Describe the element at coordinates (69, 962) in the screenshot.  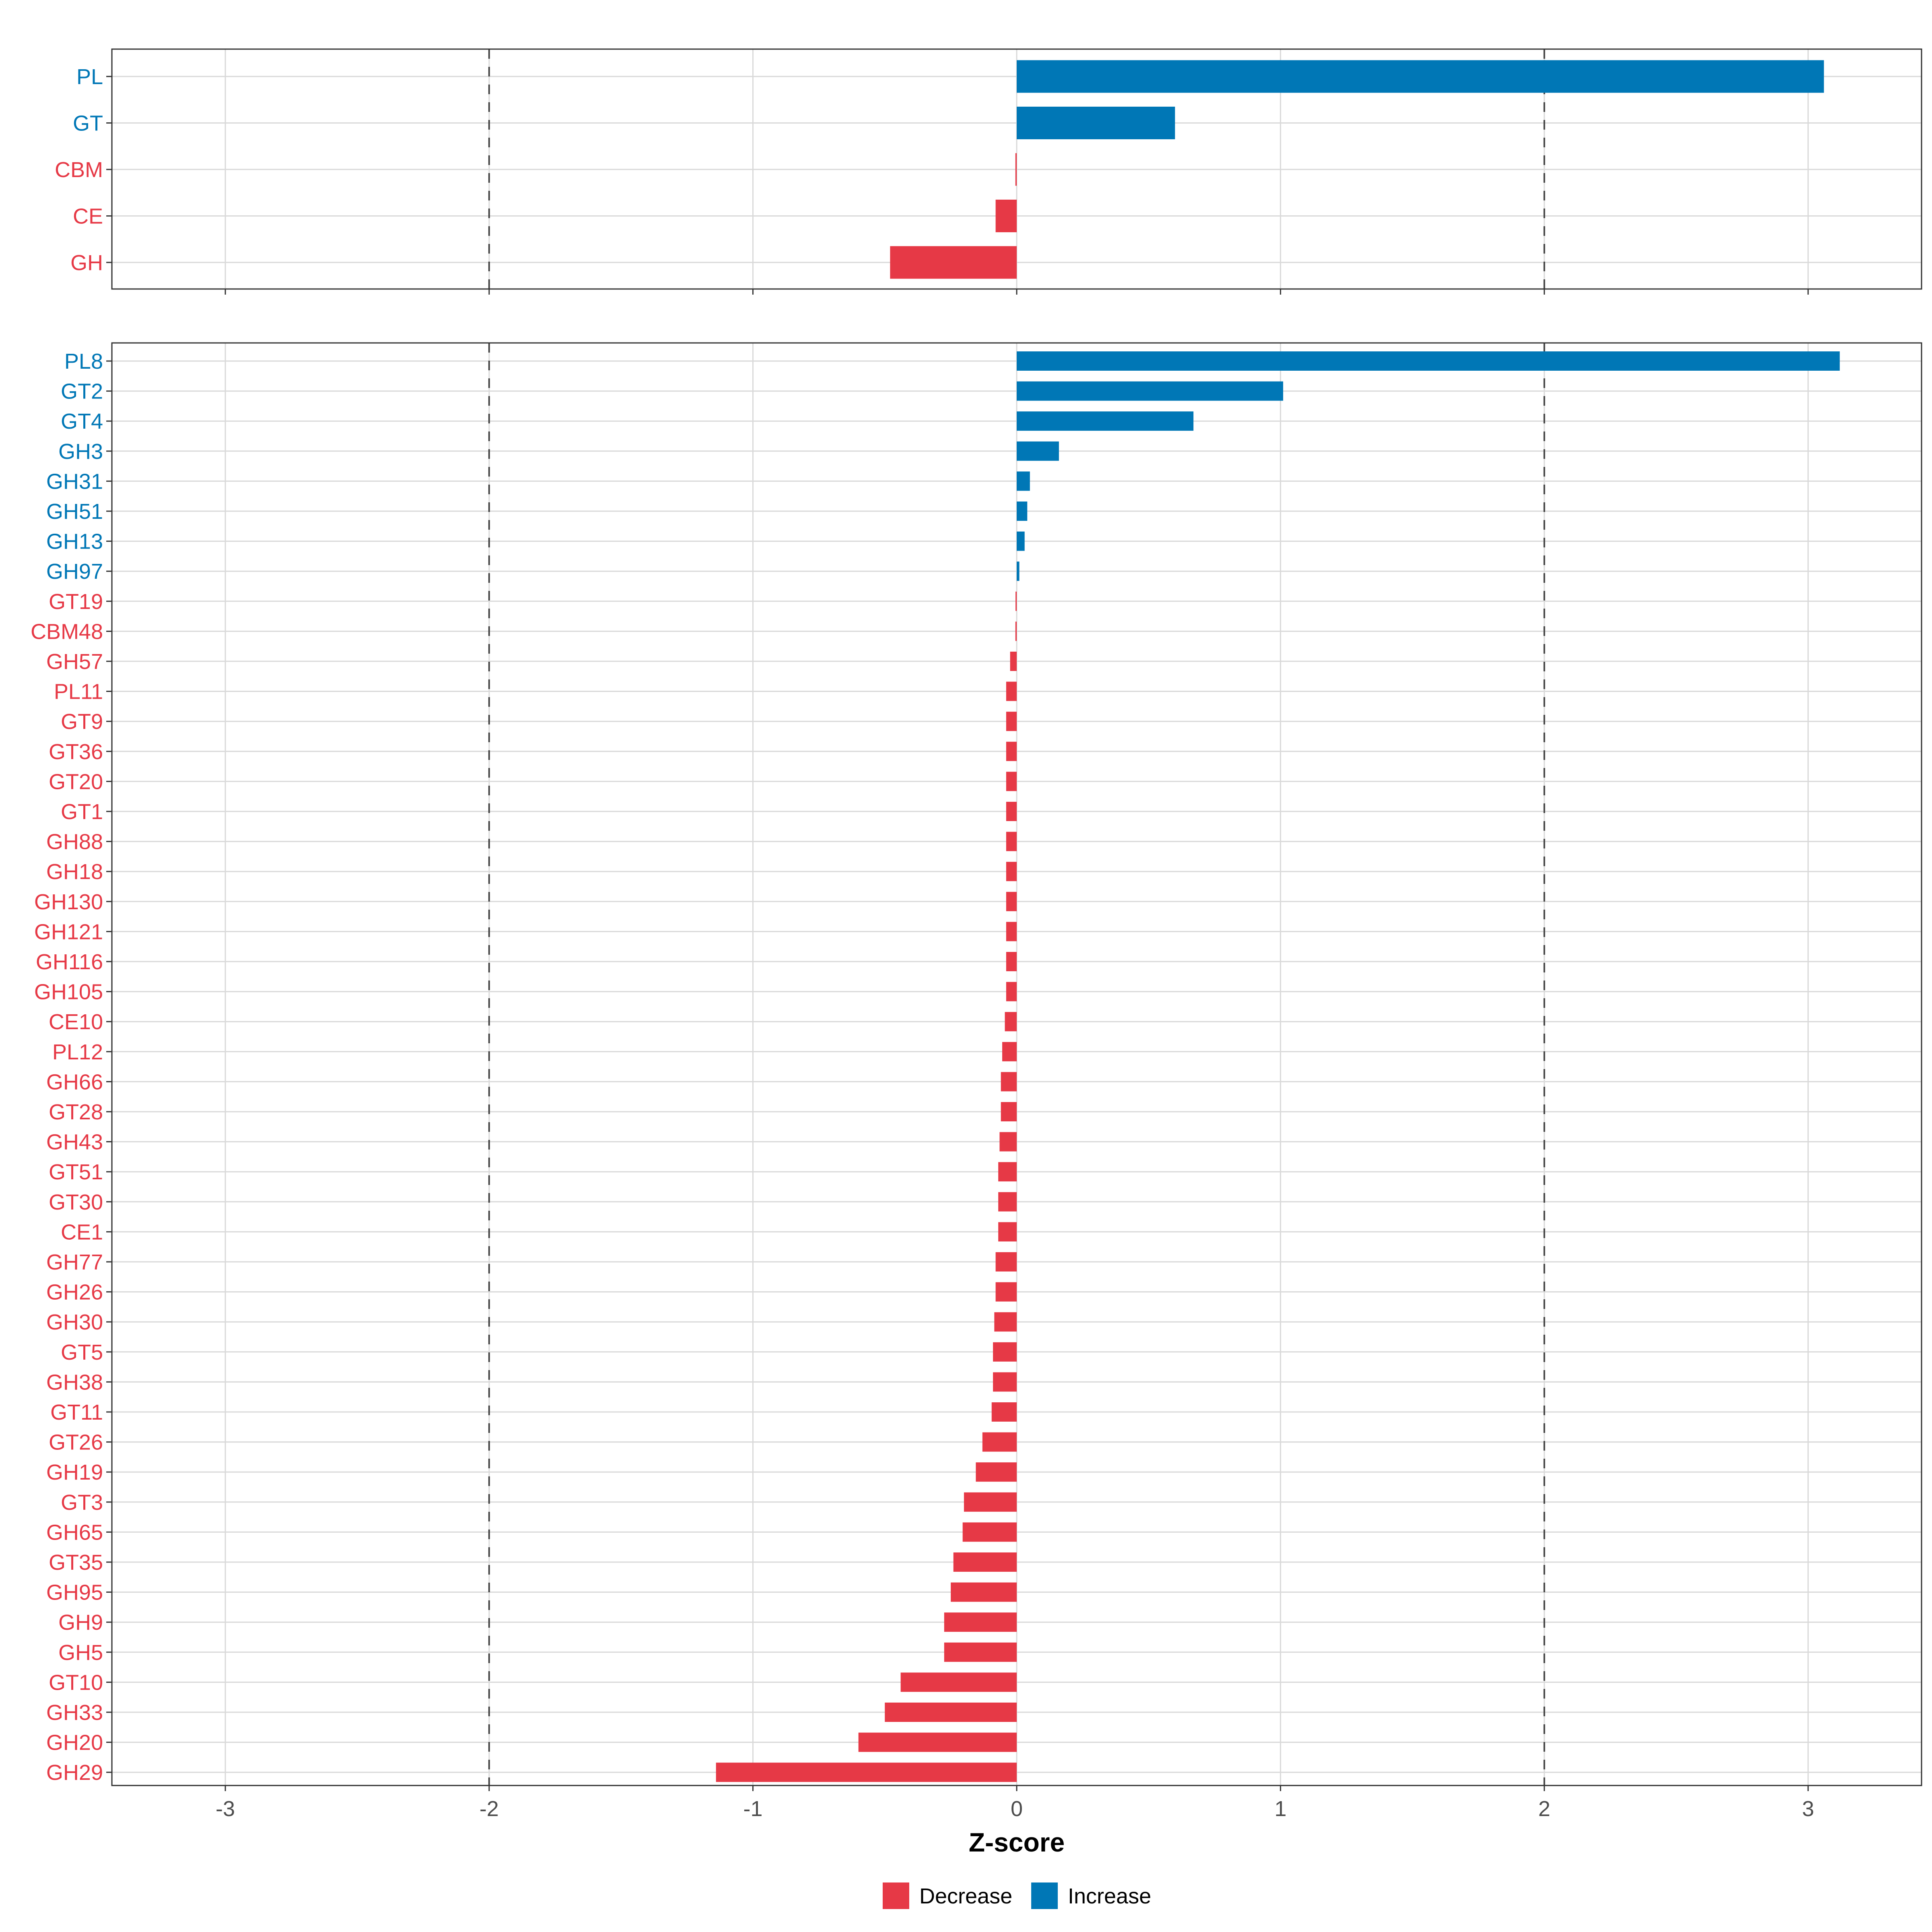
I see `category-label: GH116` at that location.